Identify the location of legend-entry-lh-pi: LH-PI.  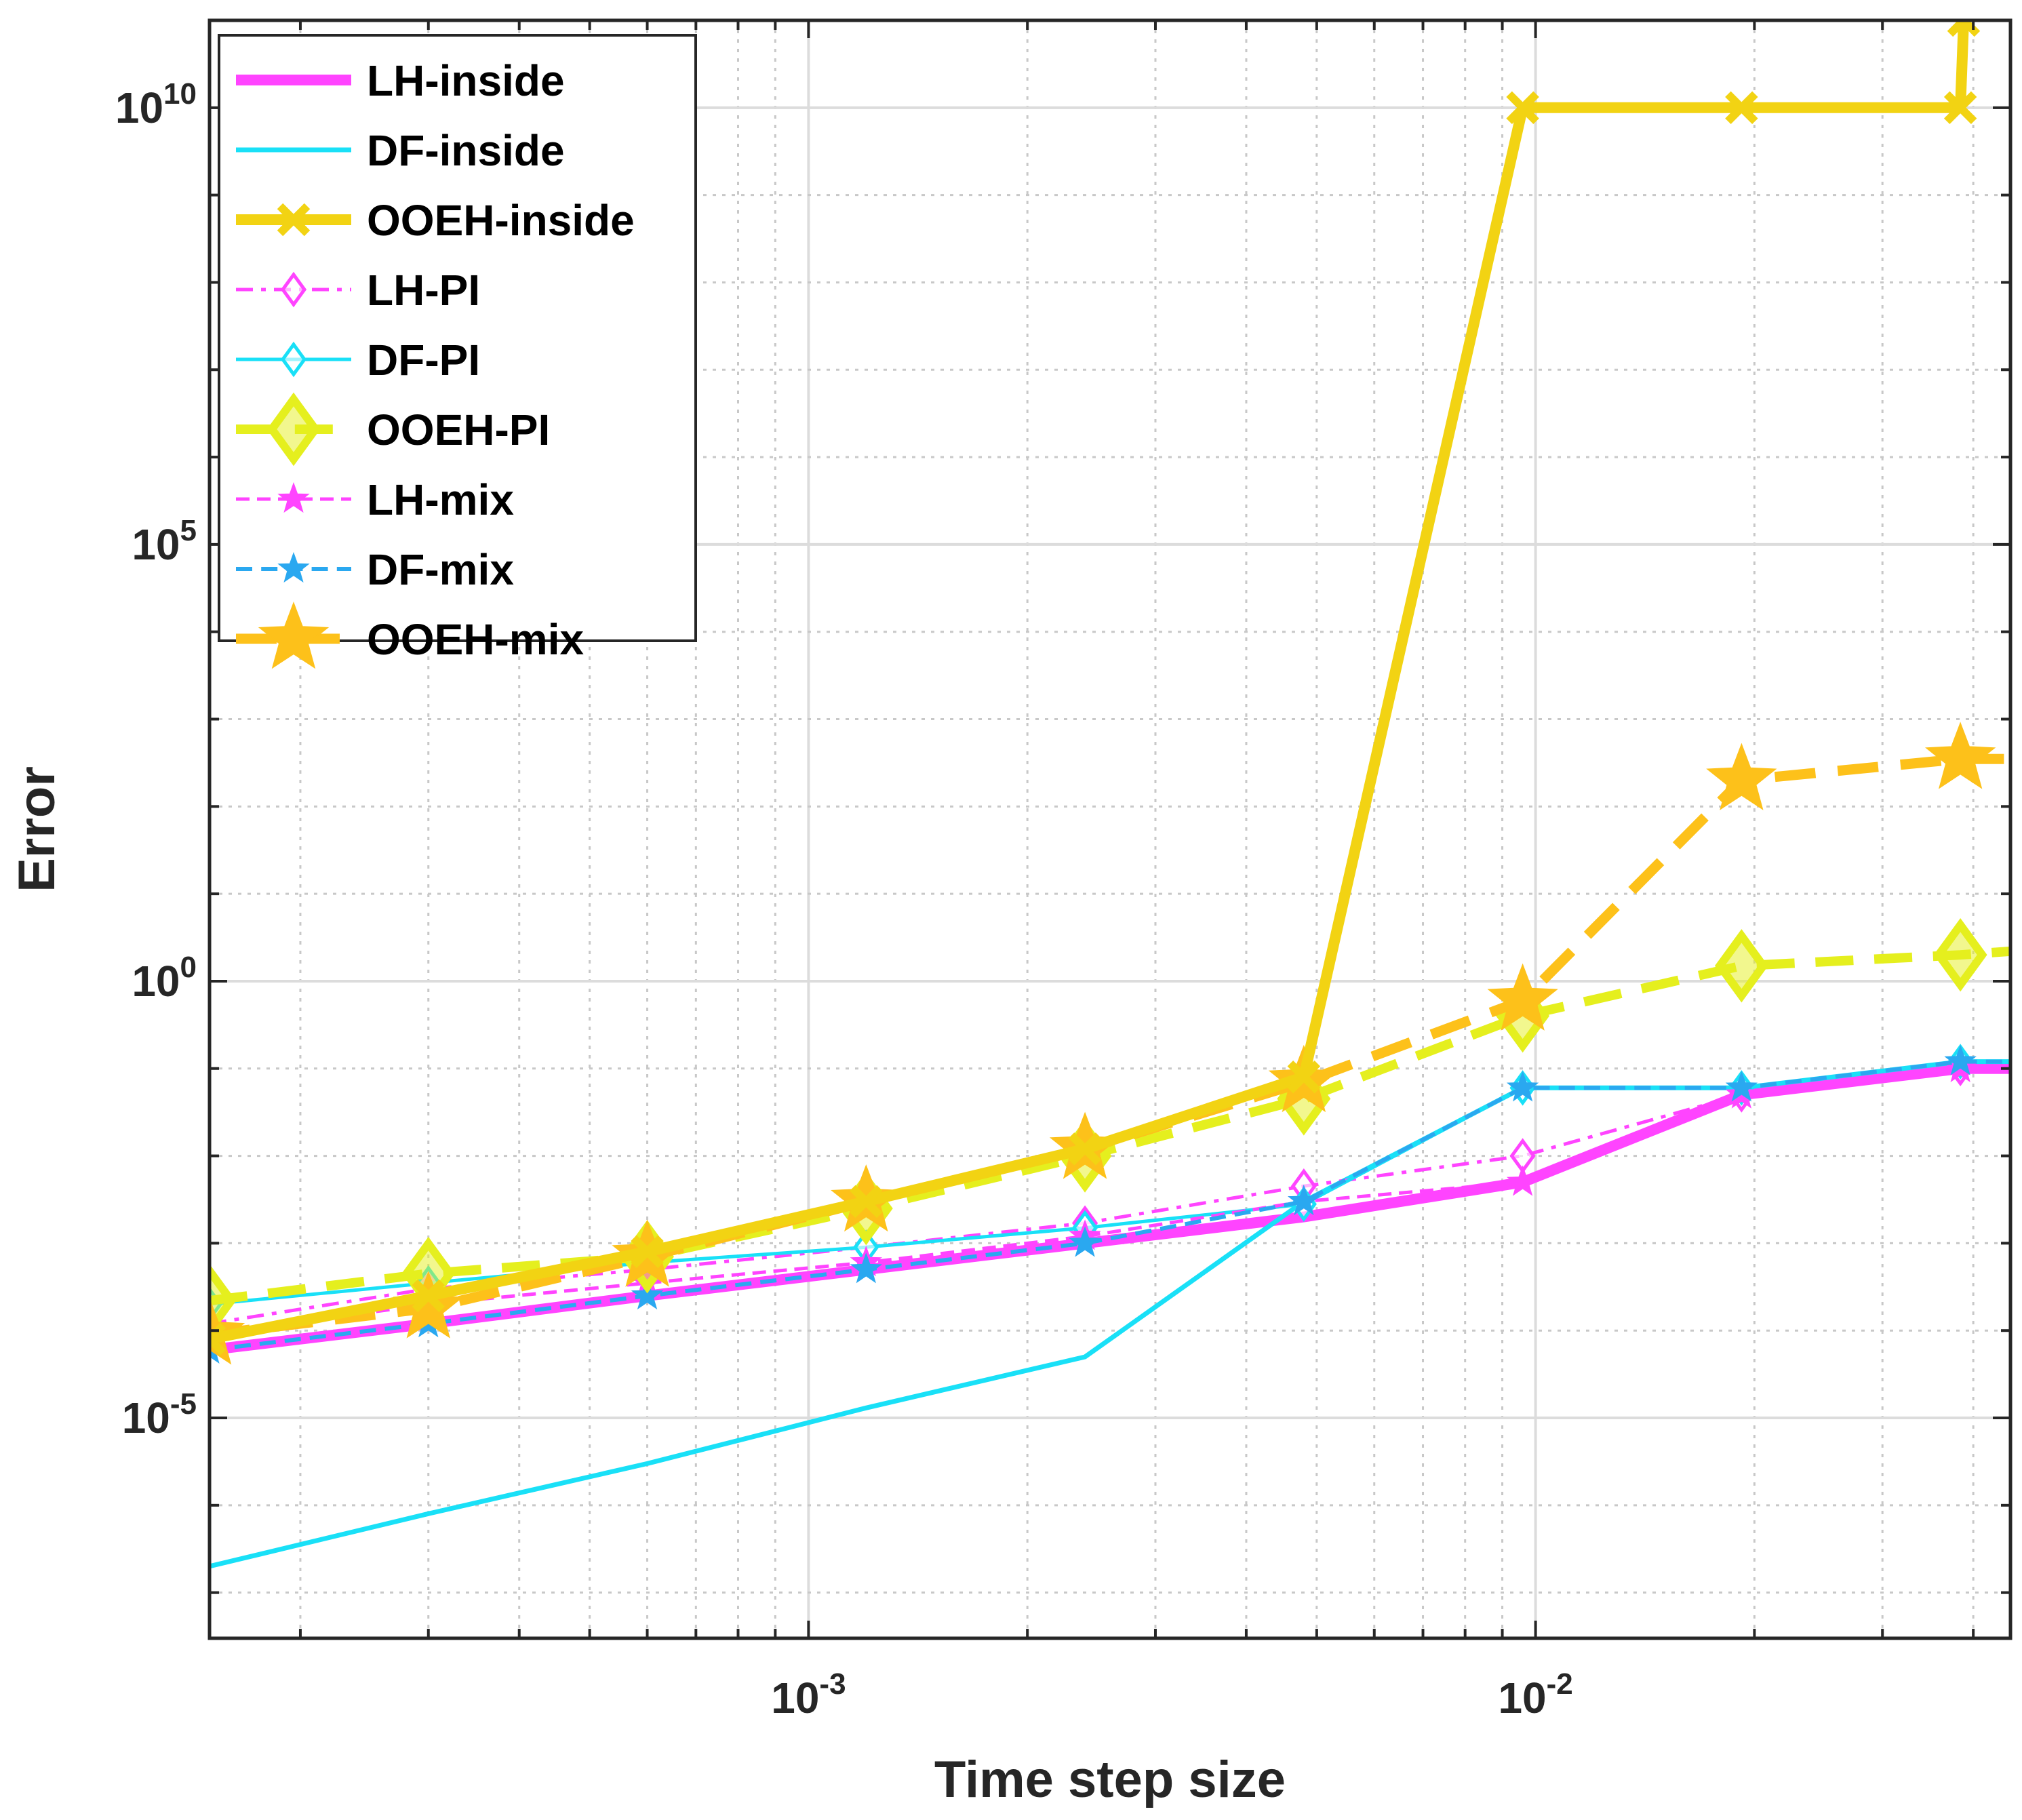
(358, 290).